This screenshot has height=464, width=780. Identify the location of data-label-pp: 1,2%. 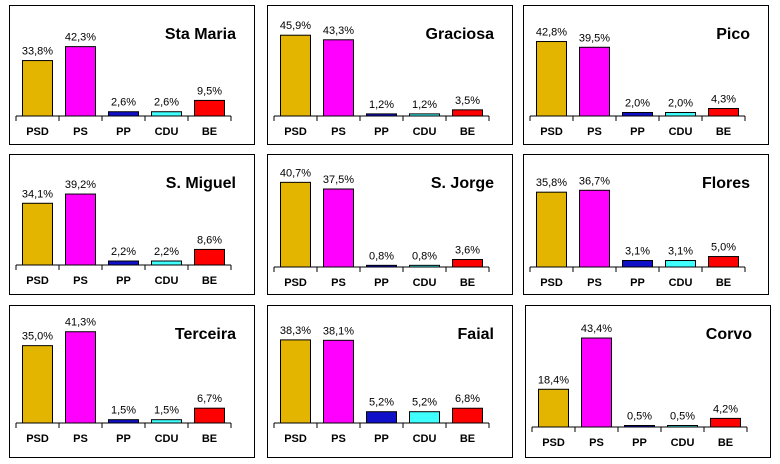
(381, 105).